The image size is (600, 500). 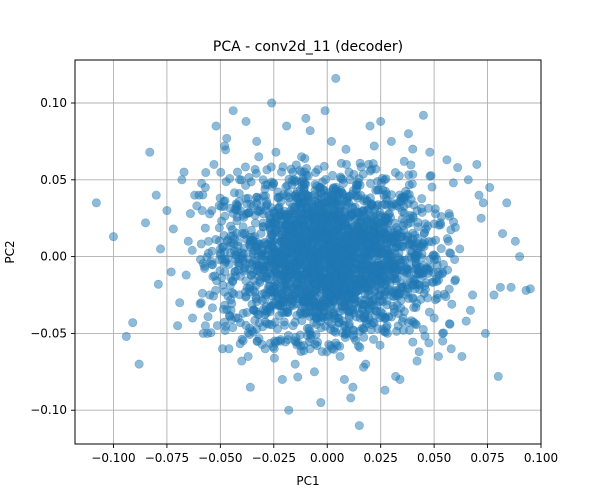 I want to click on y-tick-label: 0.00, so click(x=53, y=257).